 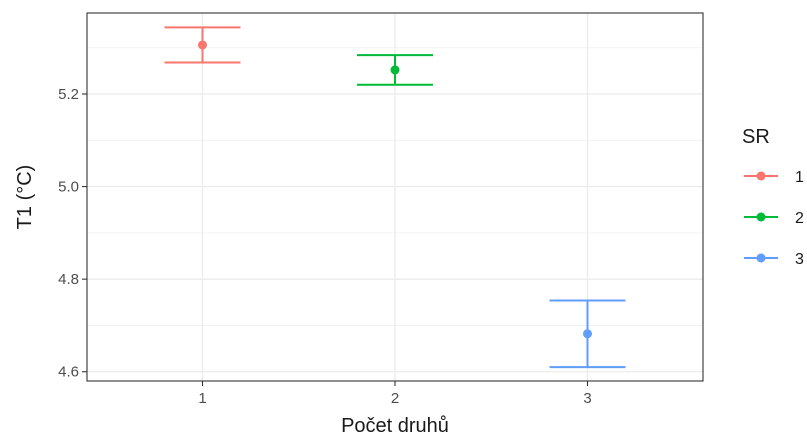 What do you see at coordinates (756, 137) in the screenshot?
I see `legend-title: SR` at bounding box center [756, 137].